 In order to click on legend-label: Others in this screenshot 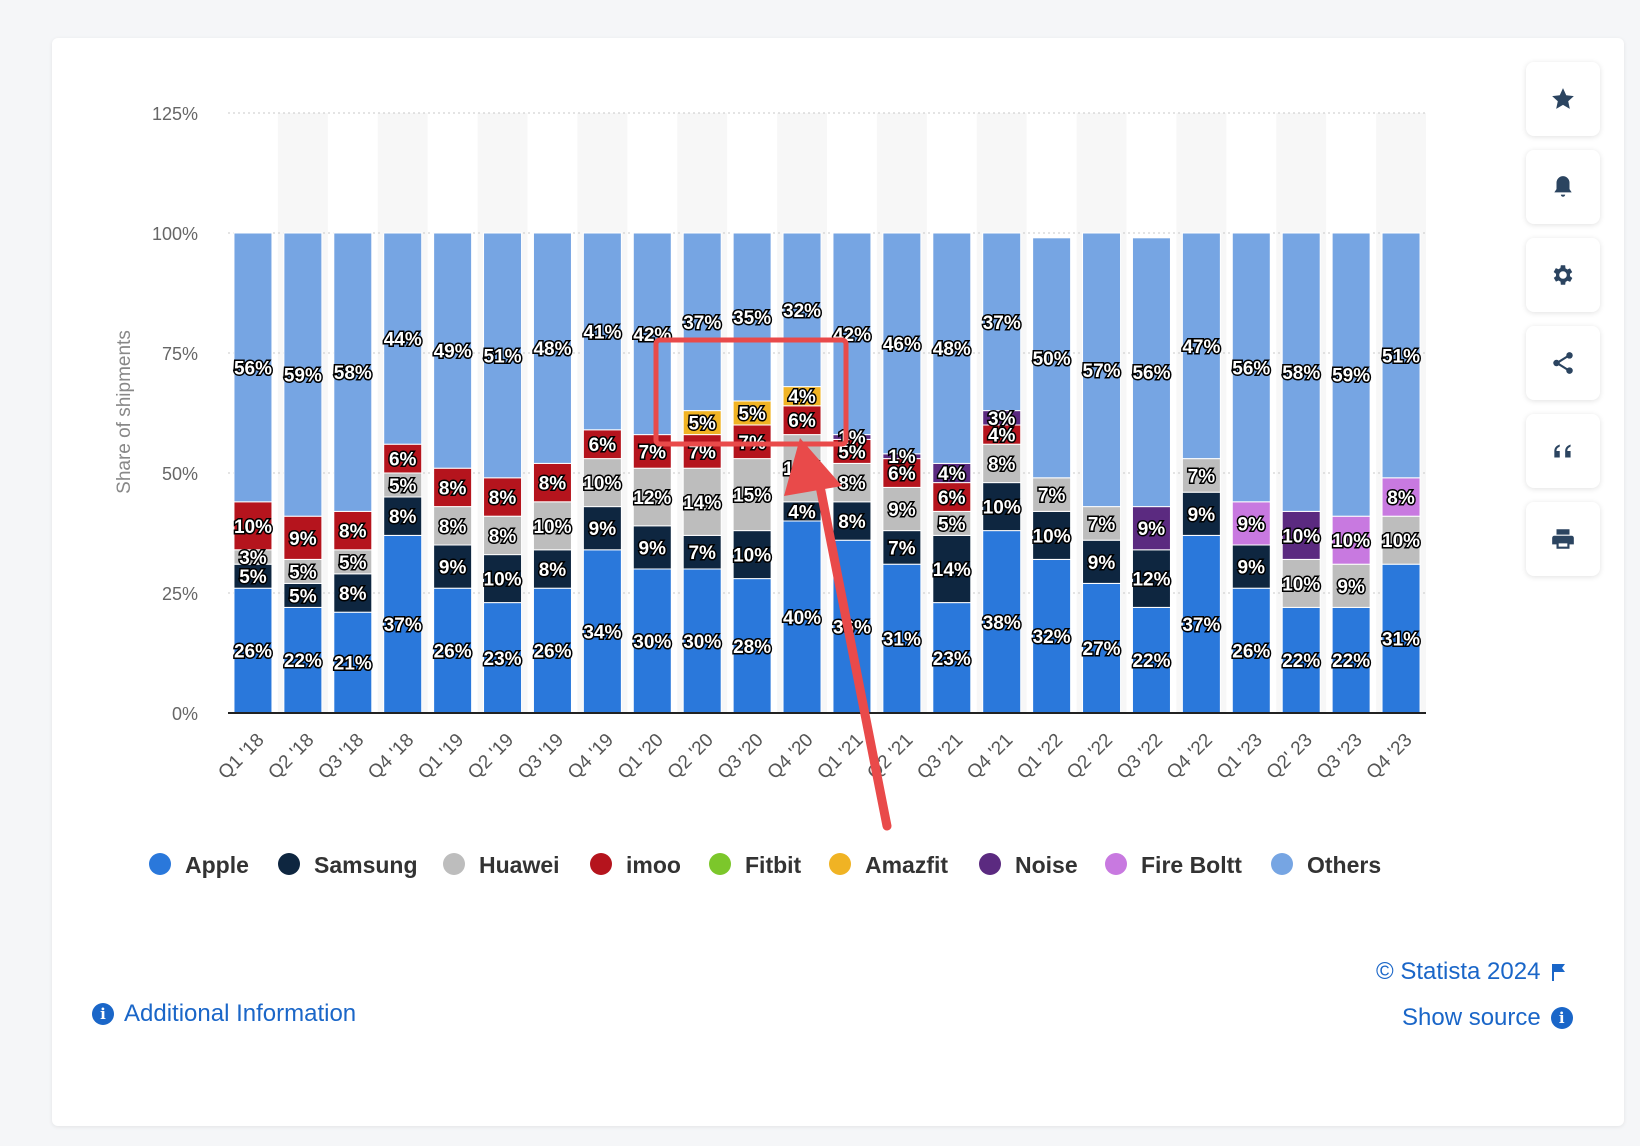, I will do `click(1344, 865)`.